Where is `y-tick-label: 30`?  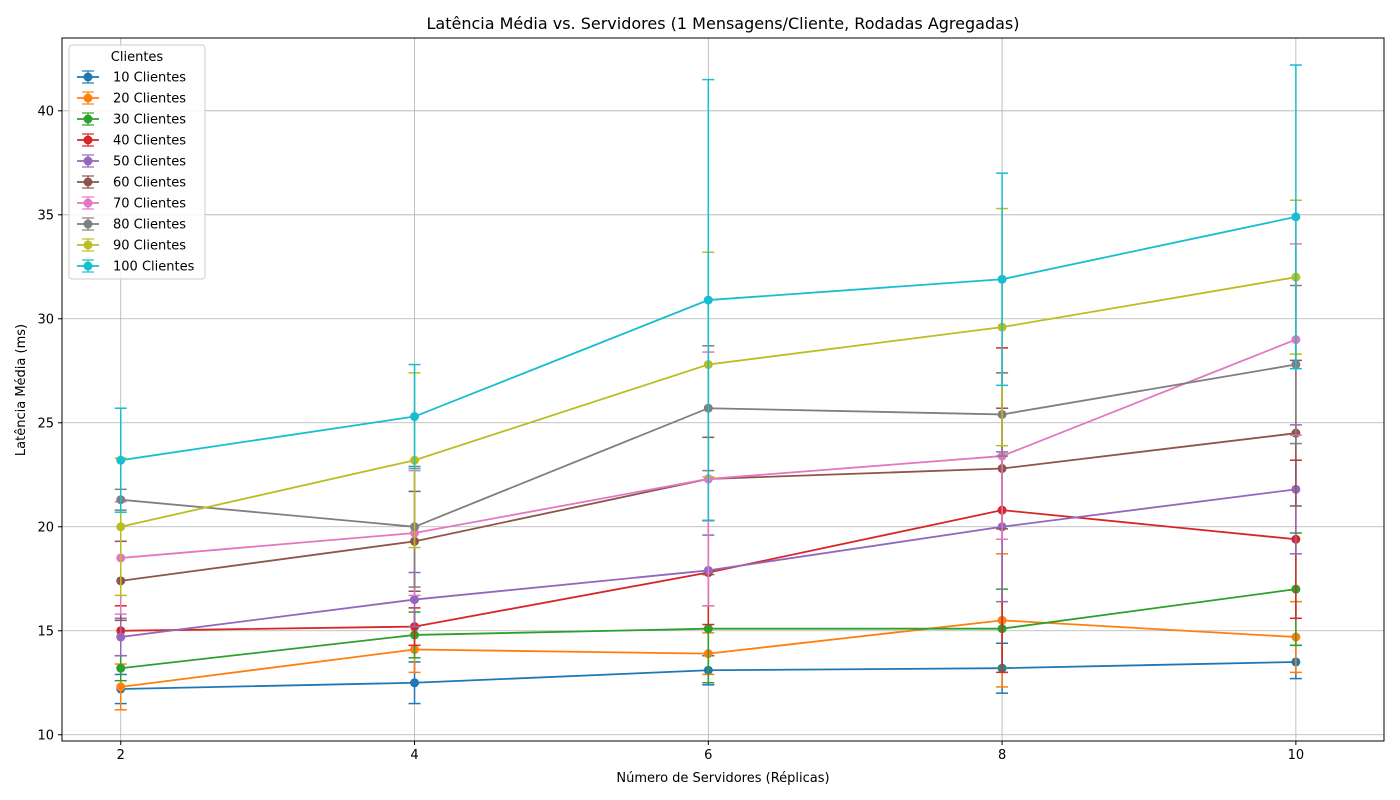 y-tick-label: 30 is located at coordinates (45, 319).